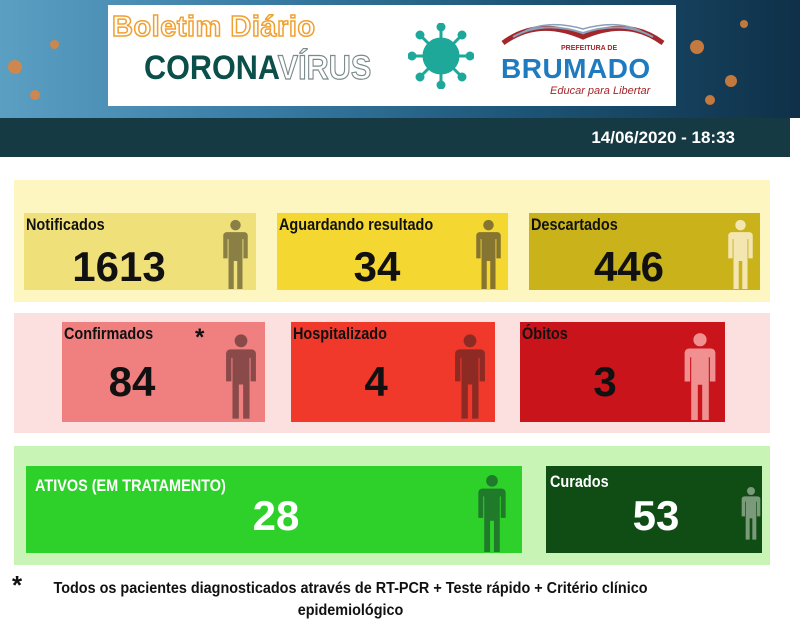 The height and width of the screenshot is (633, 800). What do you see at coordinates (441, 56) in the screenshot?
I see `coronavirus-icon` at bounding box center [441, 56].